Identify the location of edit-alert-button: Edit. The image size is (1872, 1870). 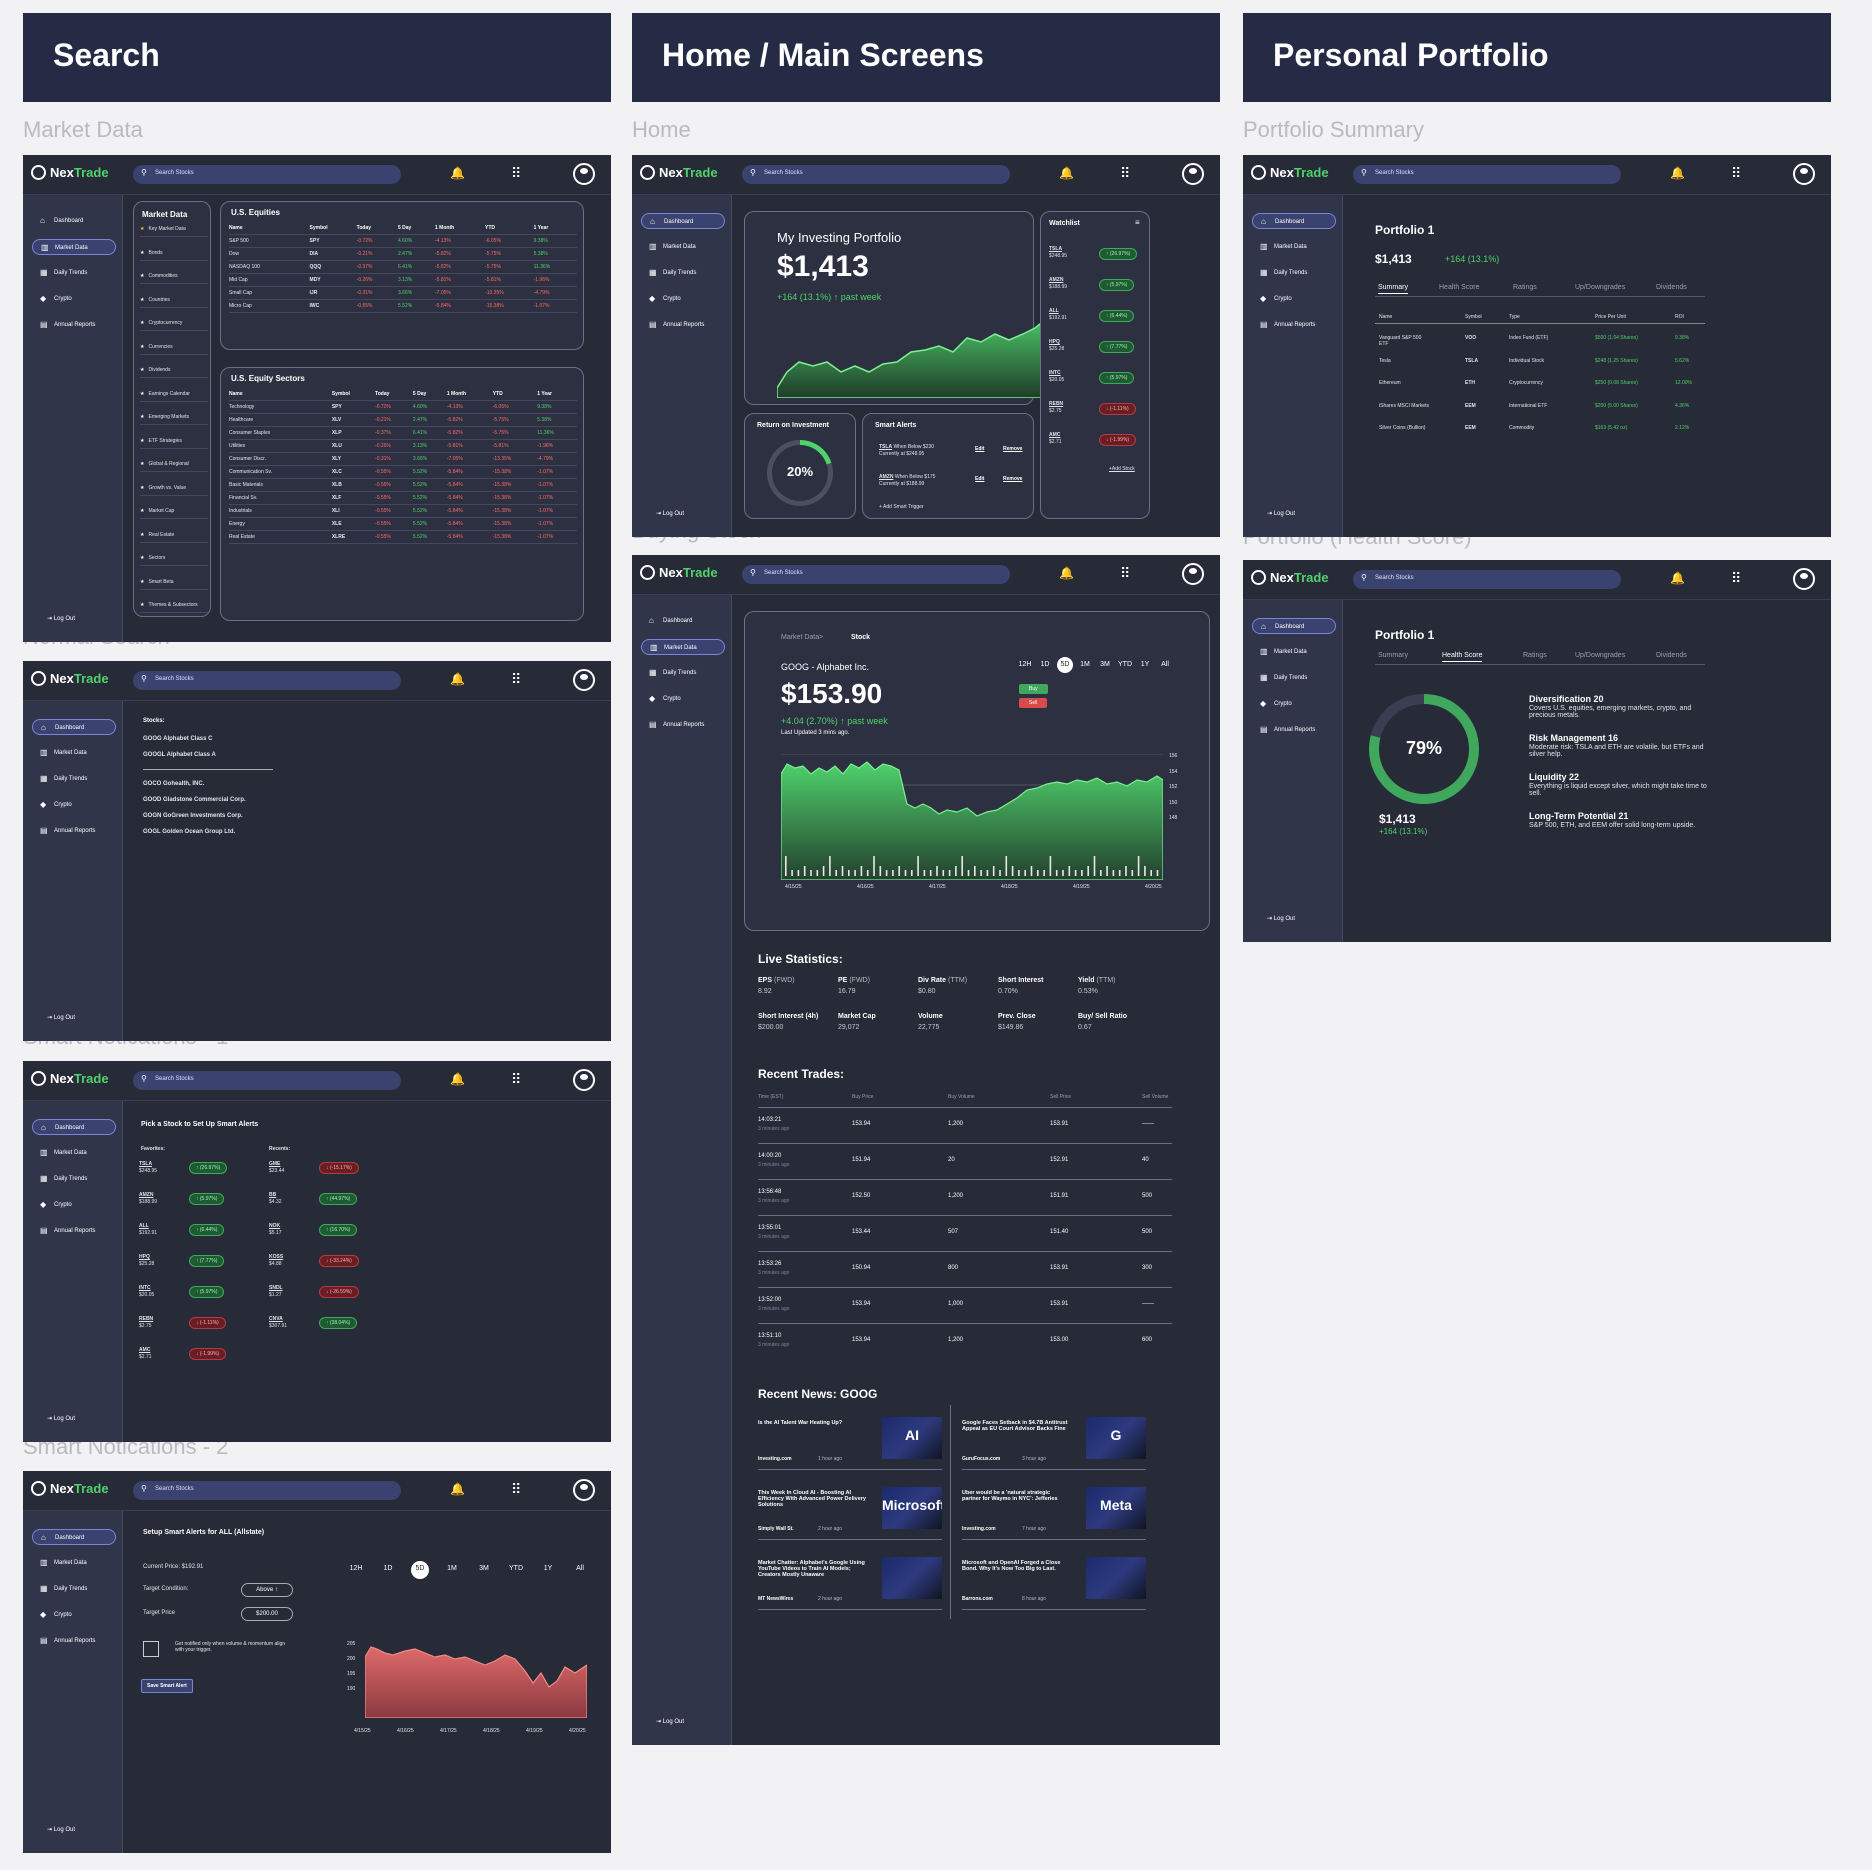
(980, 479).